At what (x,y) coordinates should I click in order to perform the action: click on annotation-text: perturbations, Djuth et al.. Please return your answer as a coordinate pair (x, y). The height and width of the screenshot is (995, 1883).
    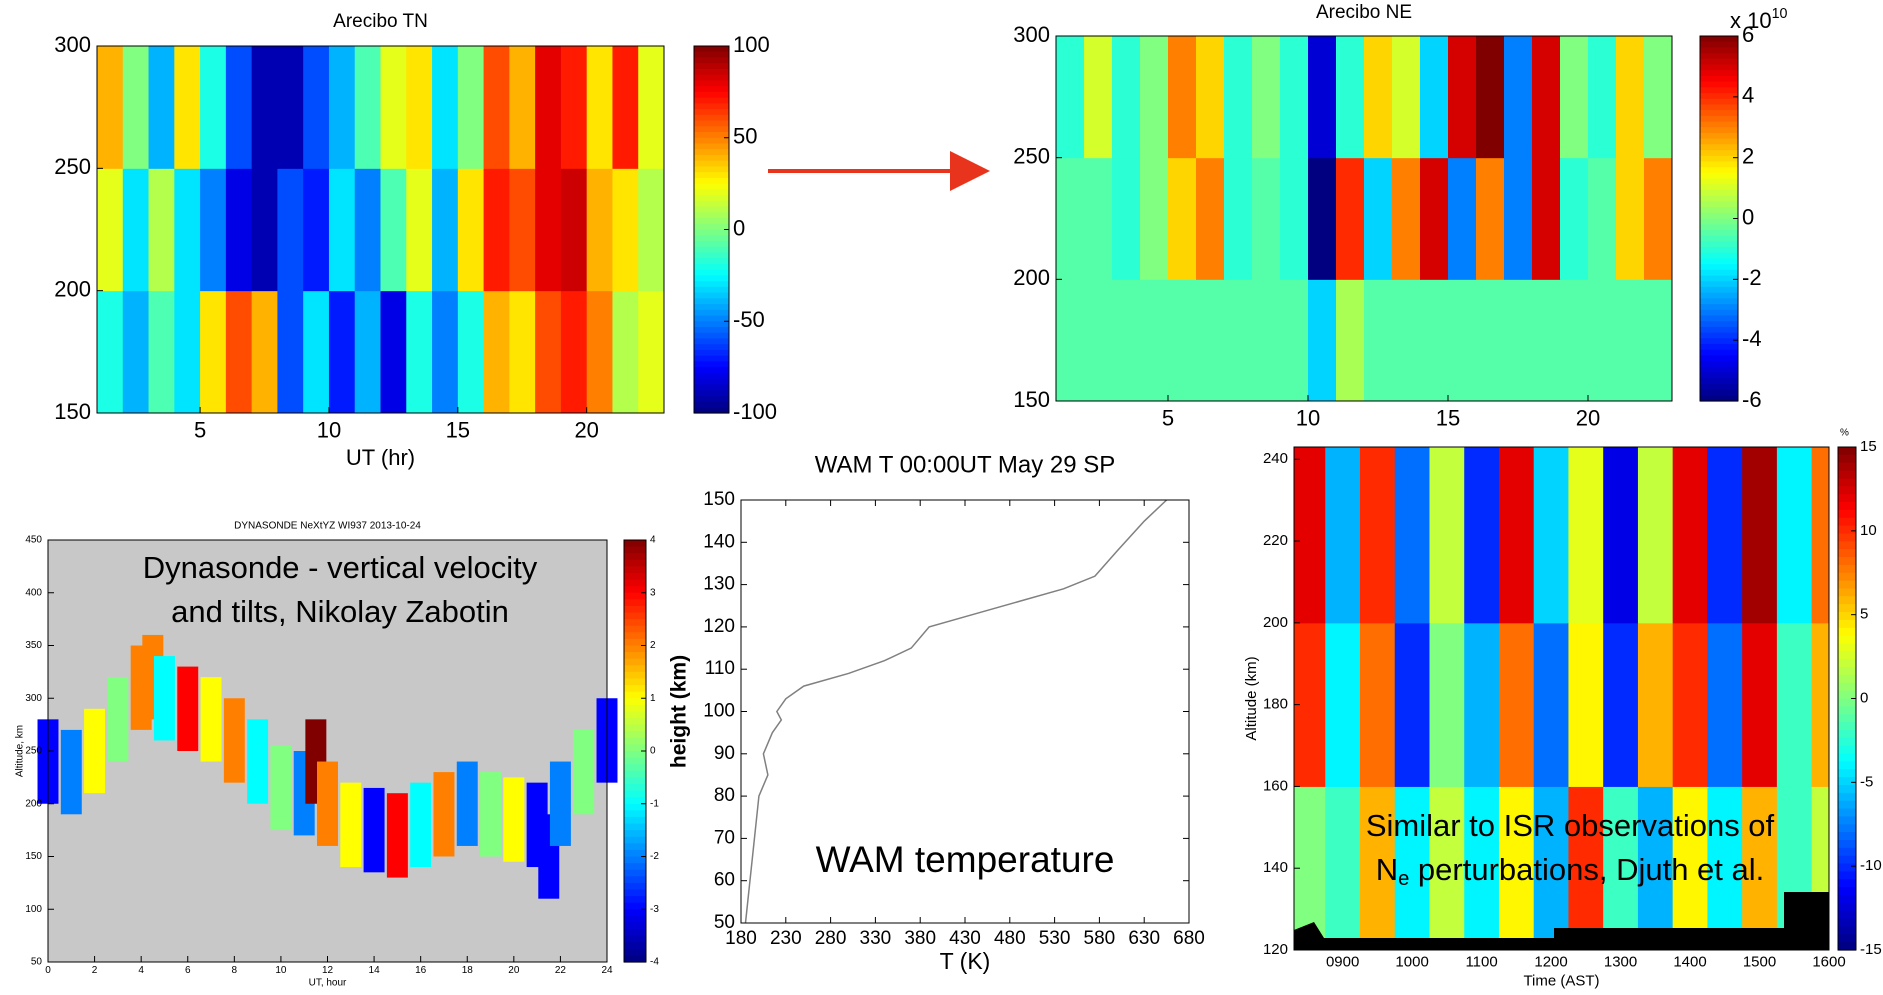
    Looking at the image, I should click on (1586, 869).